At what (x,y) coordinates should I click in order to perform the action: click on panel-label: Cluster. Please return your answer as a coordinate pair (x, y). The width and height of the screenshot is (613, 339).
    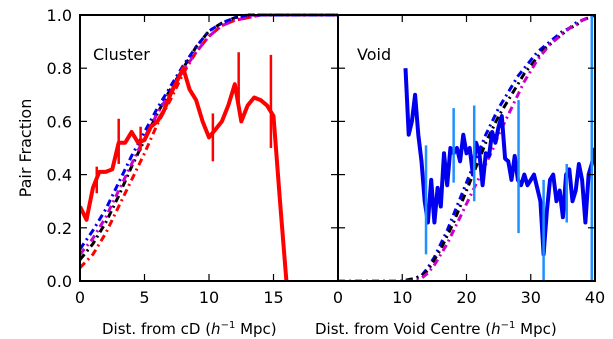
    Looking at the image, I should click on (121, 54).